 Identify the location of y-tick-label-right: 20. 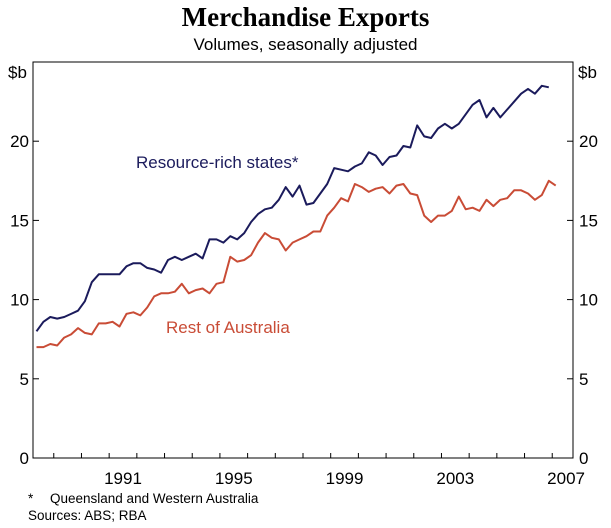
(588, 141).